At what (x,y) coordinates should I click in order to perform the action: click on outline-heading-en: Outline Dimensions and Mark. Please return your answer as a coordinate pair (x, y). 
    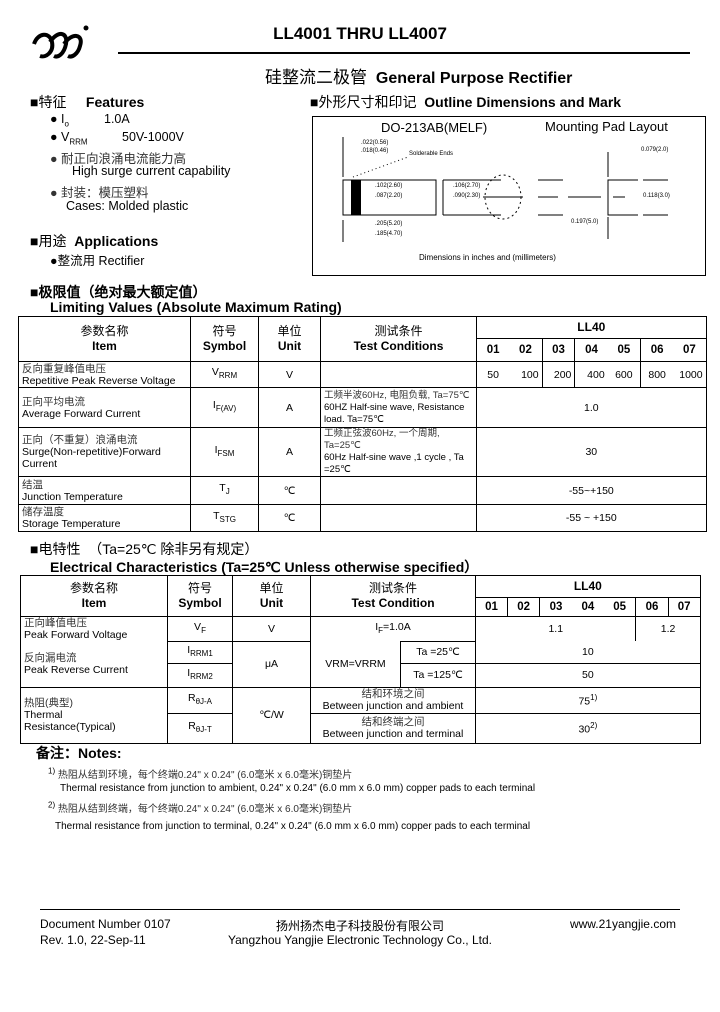
    Looking at the image, I should click on (523, 102).